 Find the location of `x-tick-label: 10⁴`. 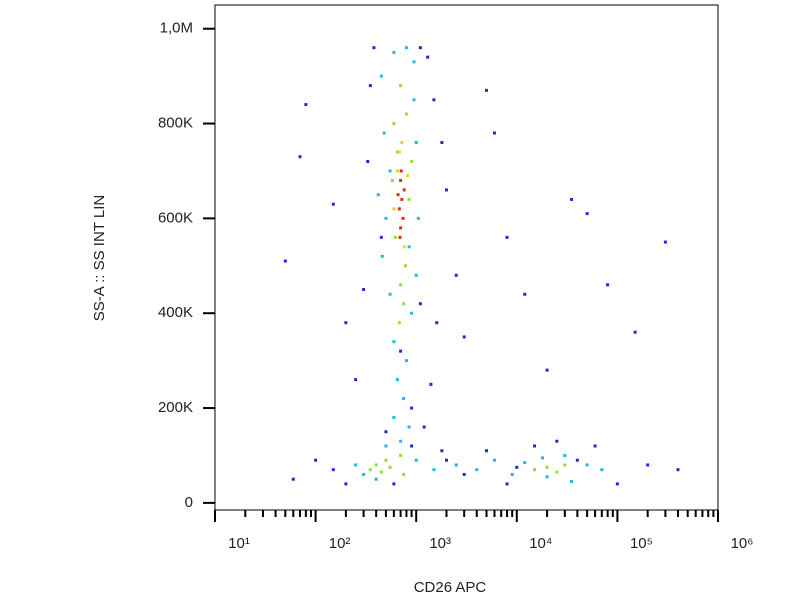

x-tick-label: 10⁴ is located at coordinates (540, 543).